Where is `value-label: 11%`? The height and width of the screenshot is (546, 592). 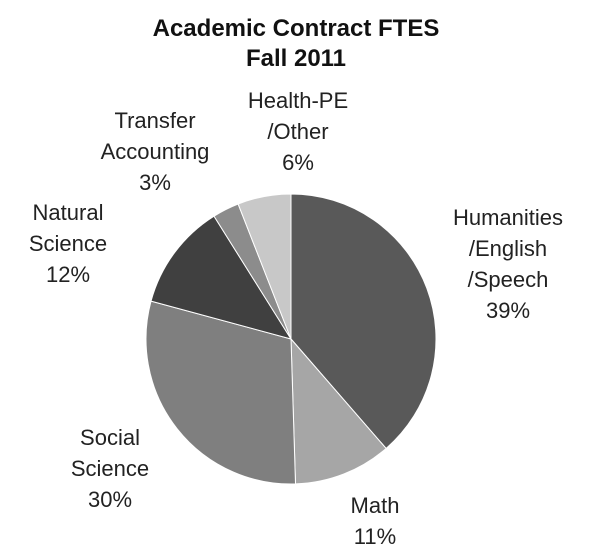
value-label: 11% is located at coordinates (375, 535).